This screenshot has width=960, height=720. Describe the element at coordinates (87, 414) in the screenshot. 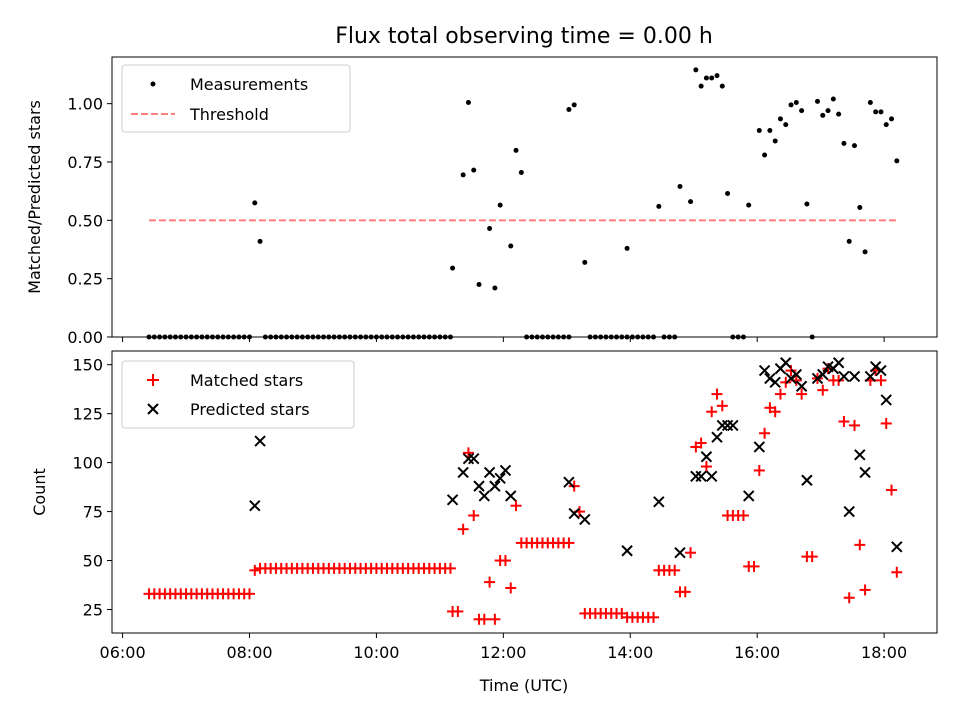

I see `bottom-y-tick-label: 125` at that location.